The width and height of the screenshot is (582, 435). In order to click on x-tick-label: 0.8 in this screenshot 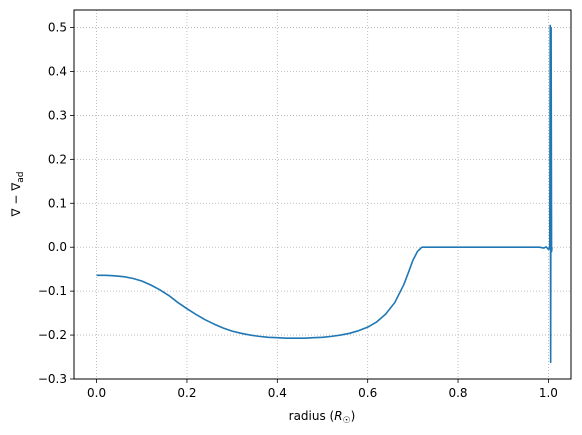, I will do `click(457, 393)`.